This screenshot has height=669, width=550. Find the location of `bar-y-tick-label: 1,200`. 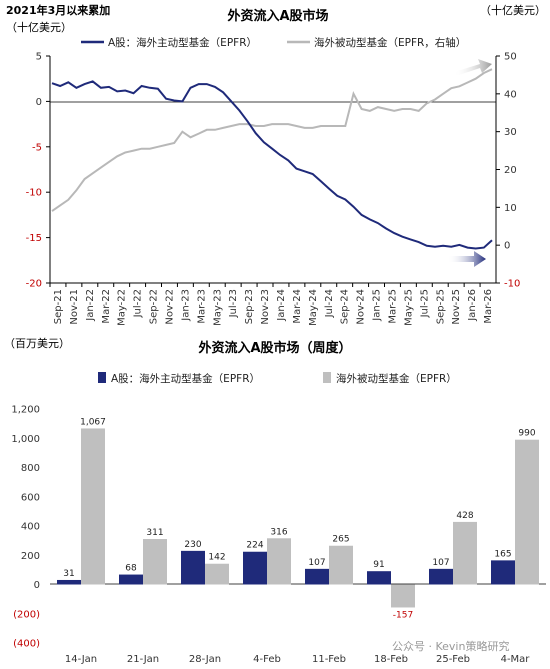

bar-y-tick-label: 1,200 is located at coordinates (25, 410).